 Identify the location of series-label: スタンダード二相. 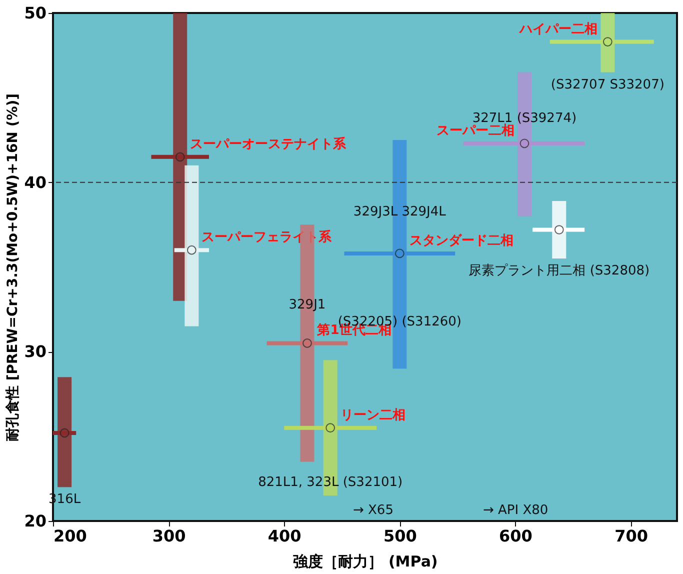
(462, 240).